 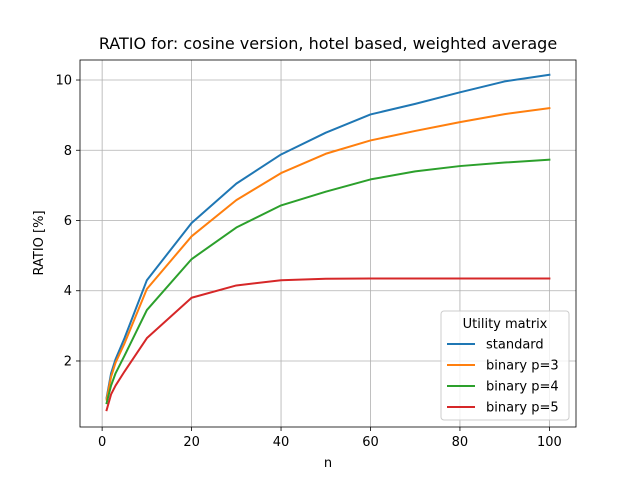 I want to click on y-tick-label: 4, so click(x=68, y=291).